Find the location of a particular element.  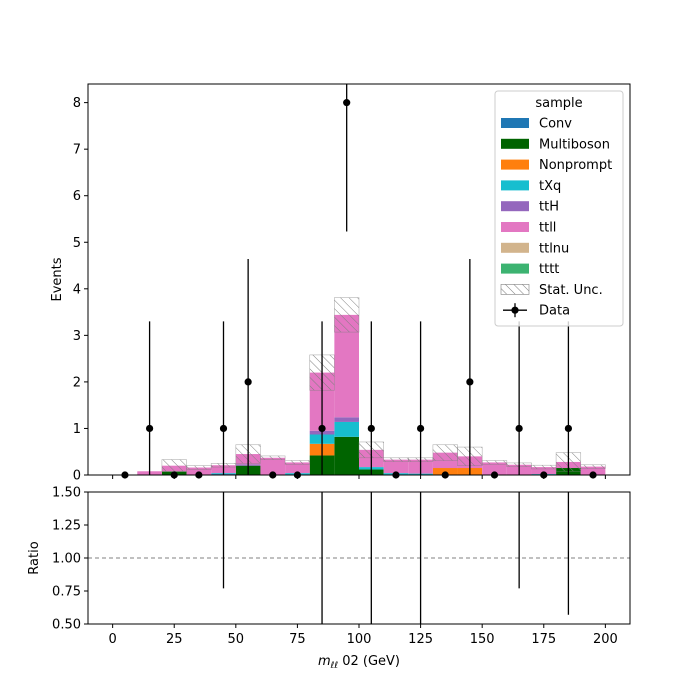

ratio-error-bars is located at coordinates (396, 558).